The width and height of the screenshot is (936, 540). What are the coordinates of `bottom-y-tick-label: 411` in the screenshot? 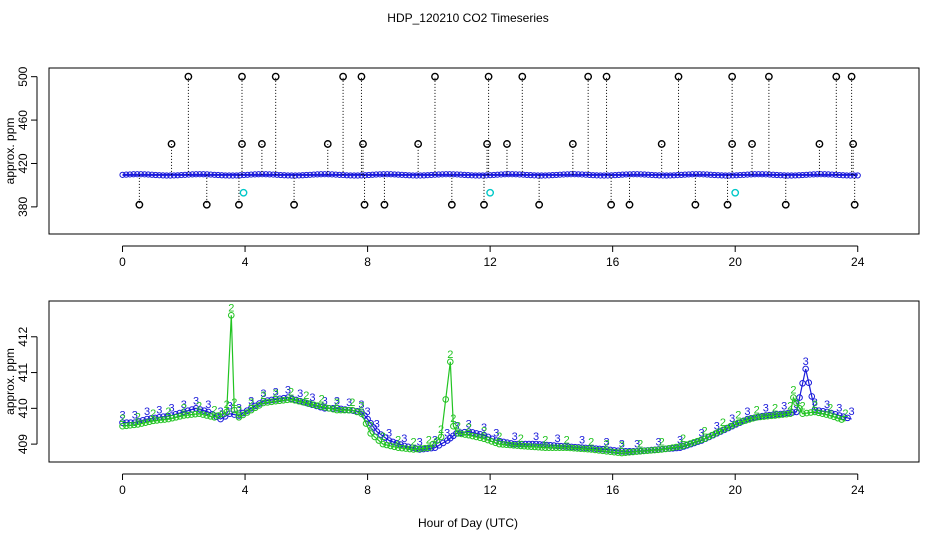 It's located at (23, 372).